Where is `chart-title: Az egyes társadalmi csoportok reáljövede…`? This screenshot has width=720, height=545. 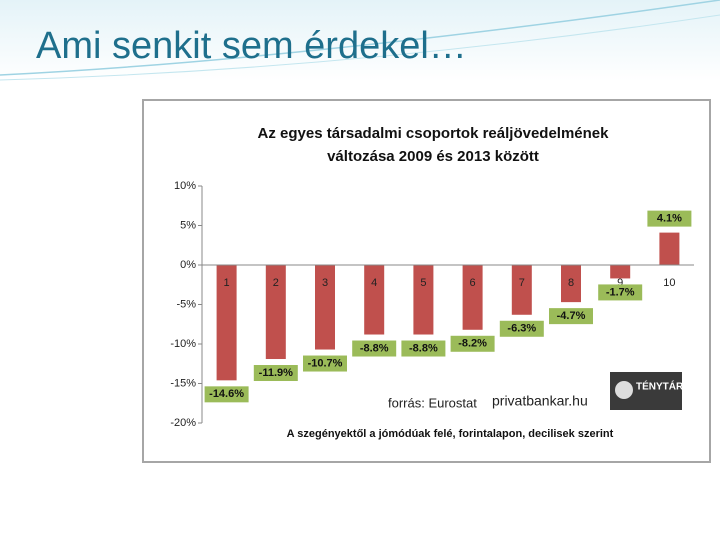 chart-title: Az egyes társadalmi csoportok reáljövede… is located at coordinates (434, 133).